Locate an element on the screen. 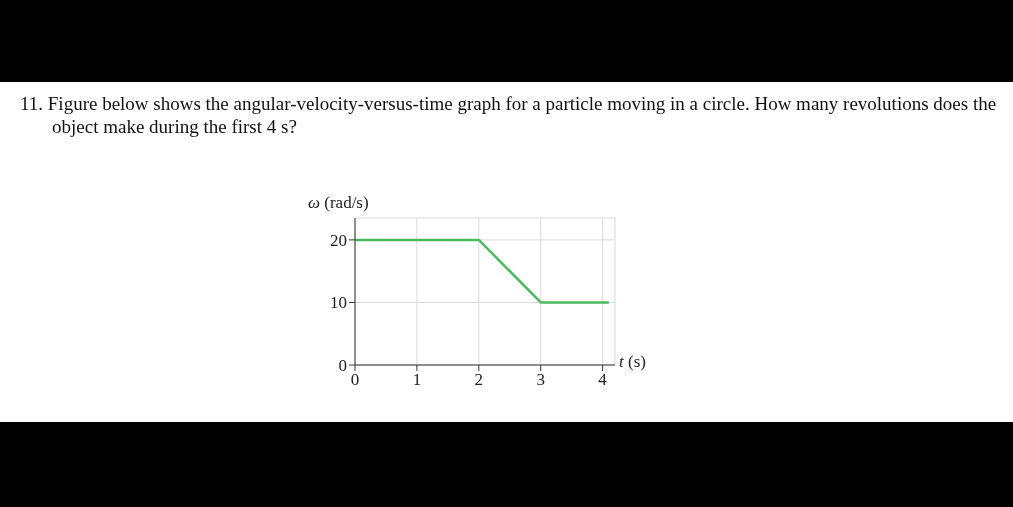 This screenshot has height=507, width=1013. x-tick-label: 2 is located at coordinates (479, 380).